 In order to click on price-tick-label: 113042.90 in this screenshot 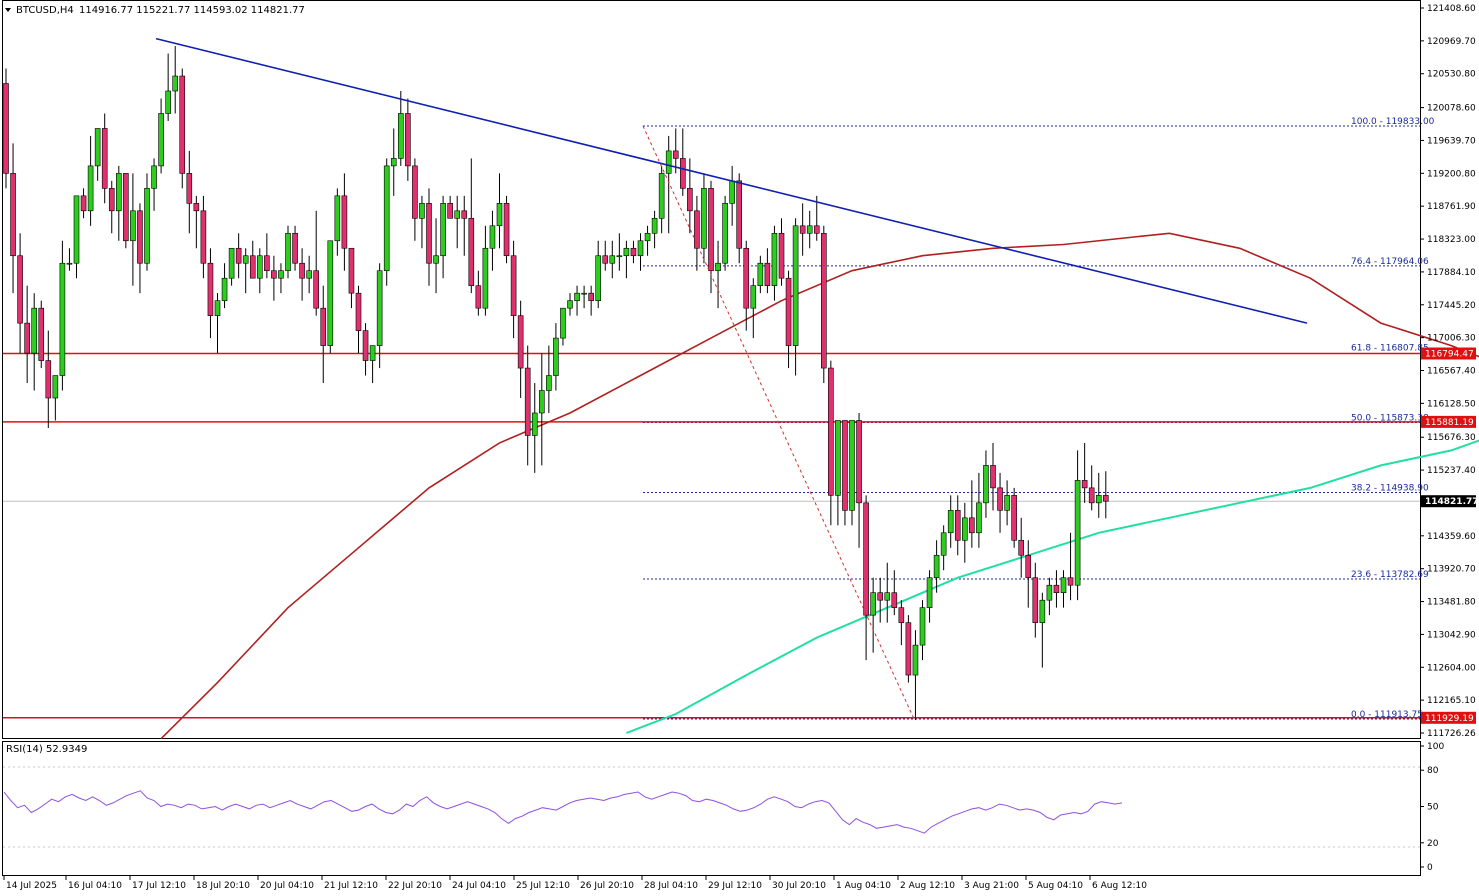, I will do `click(1451, 635)`.